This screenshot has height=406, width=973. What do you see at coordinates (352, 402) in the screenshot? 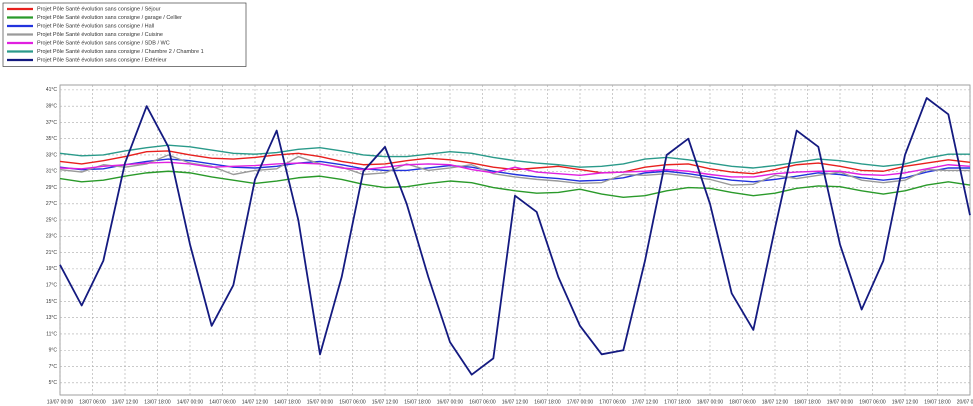
I see `x-tick-label: 15/07 06:00` at bounding box center [352, 402].